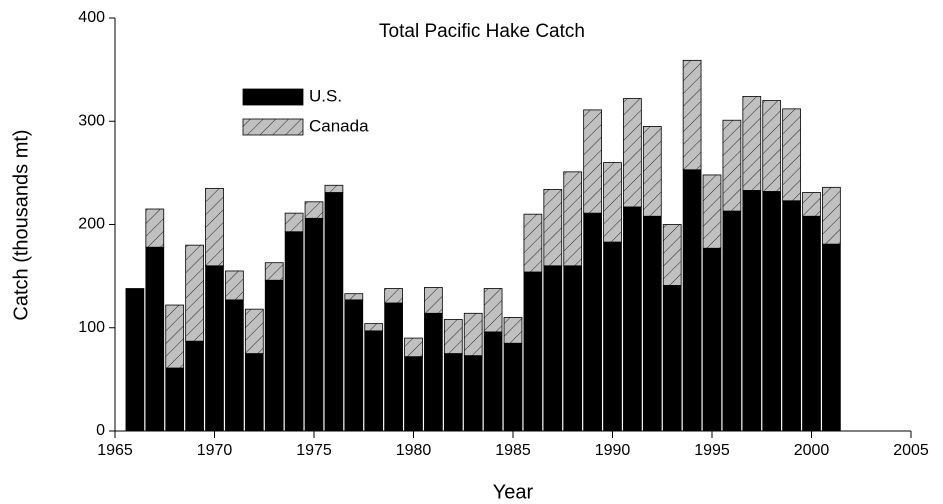 This screenshot has height=504, width=943. Describe the element at coordinates (513, 450) in the screenshot. I see `x-tick-label: 1985` at that location.